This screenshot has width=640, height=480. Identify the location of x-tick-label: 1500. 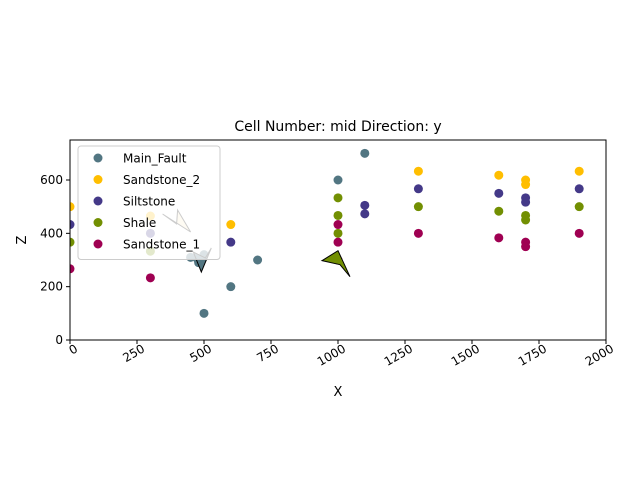
(465, 354).